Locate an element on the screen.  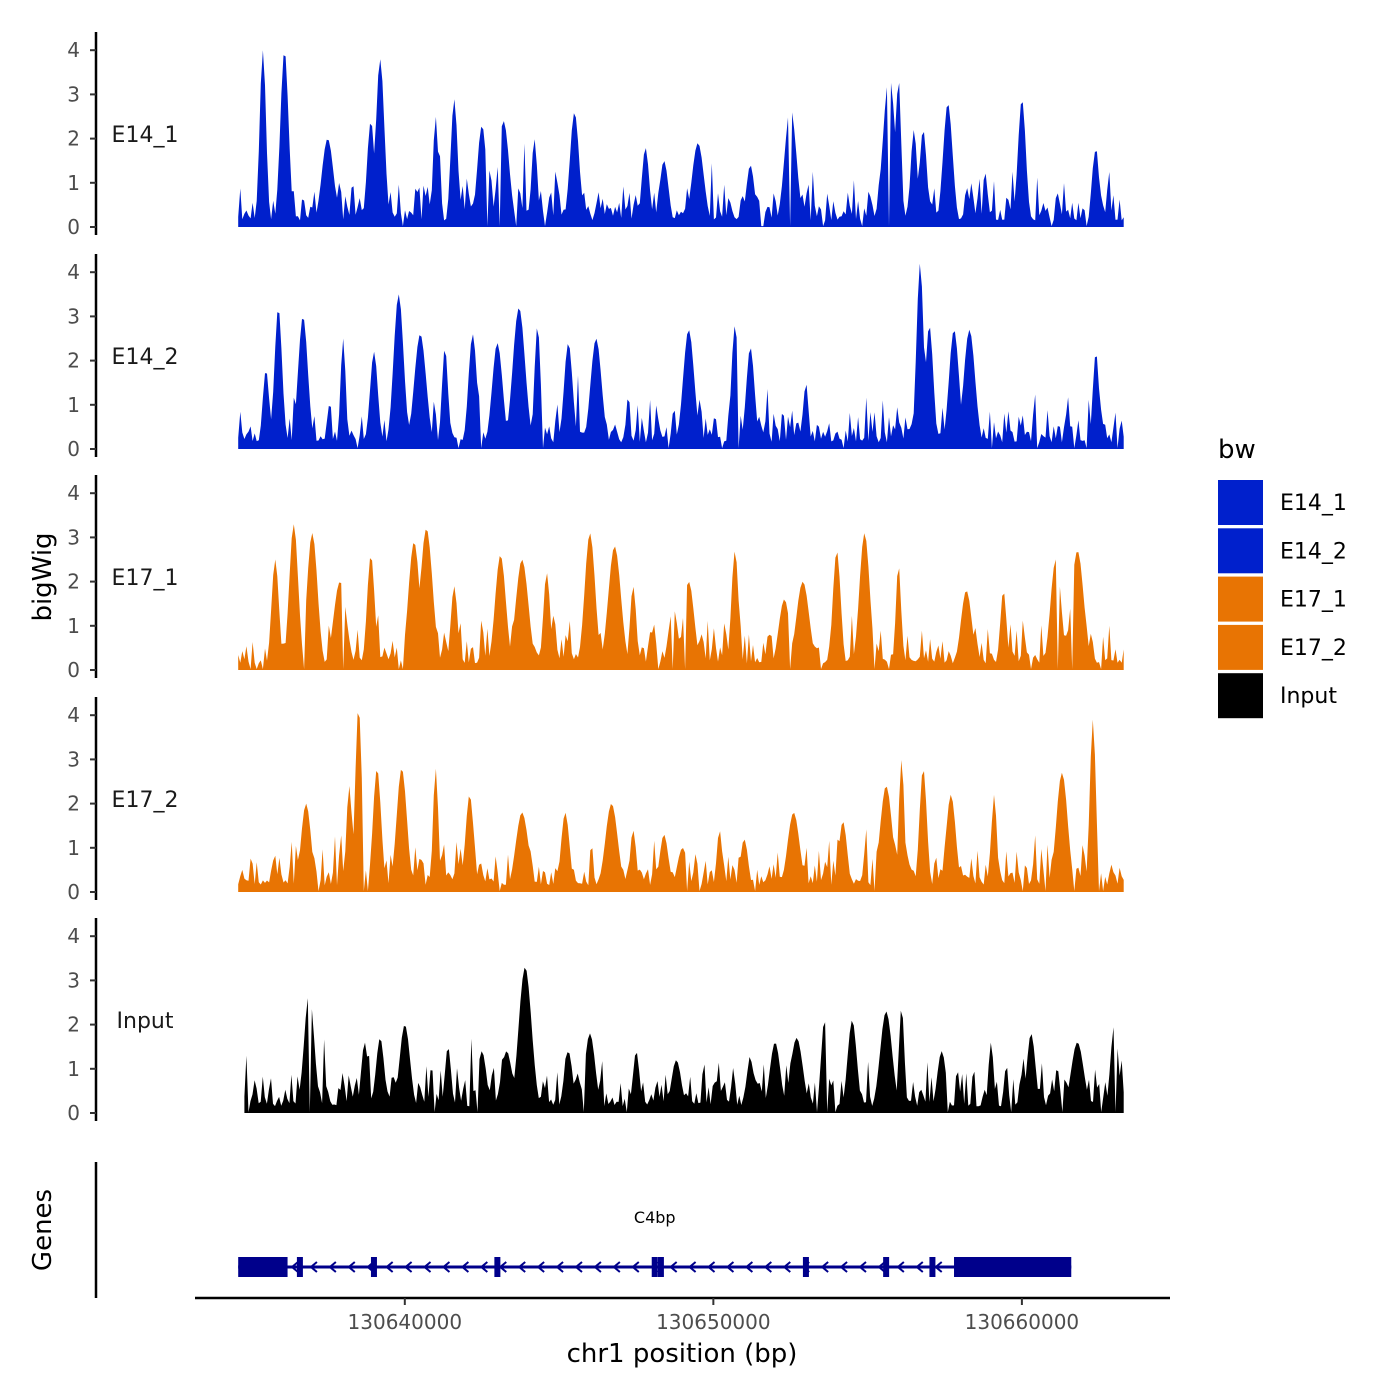
legend-label: E17_1 is located at coordinates (1313, 600).